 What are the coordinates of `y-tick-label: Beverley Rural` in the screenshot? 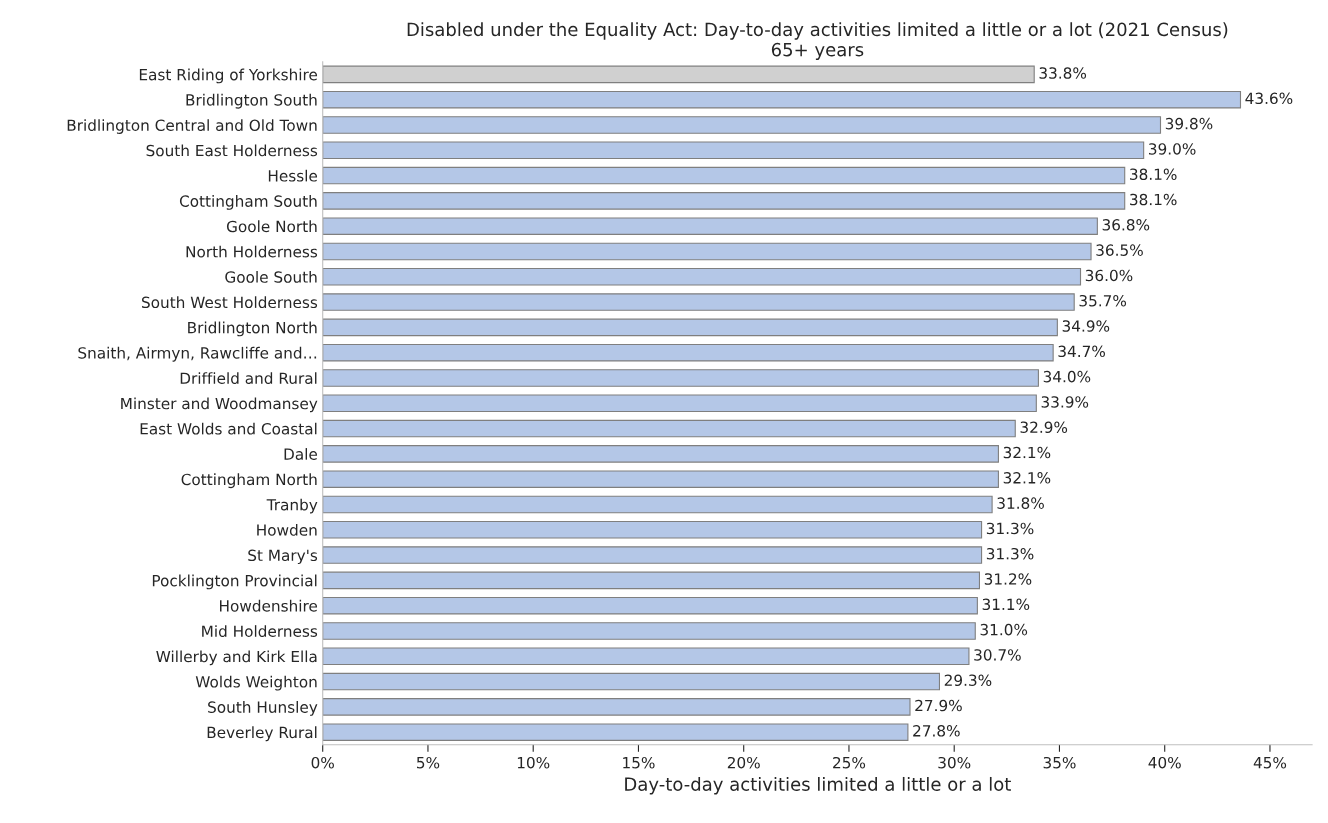 It's located at (262, 734).